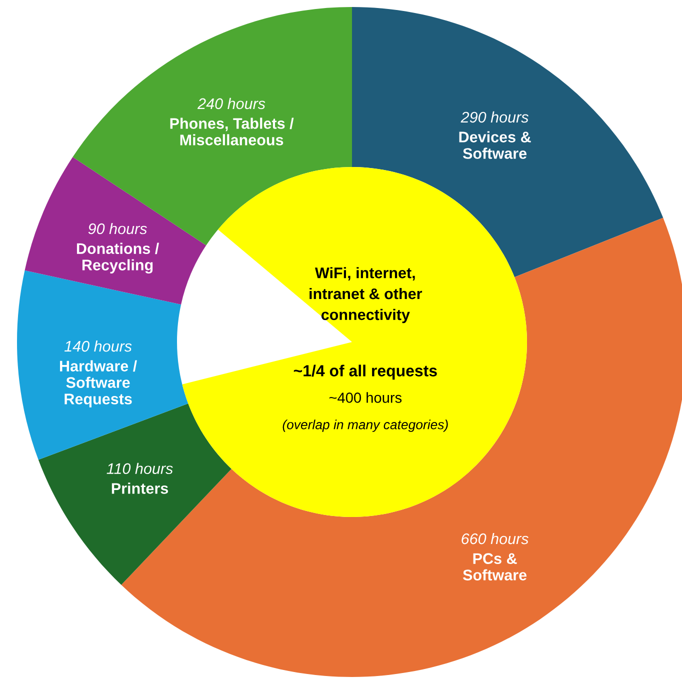 The image size is (682, 683). Describe the element at coordinates (231, 104) in the screenshot. I see `data-label: 240 hours` at that location.